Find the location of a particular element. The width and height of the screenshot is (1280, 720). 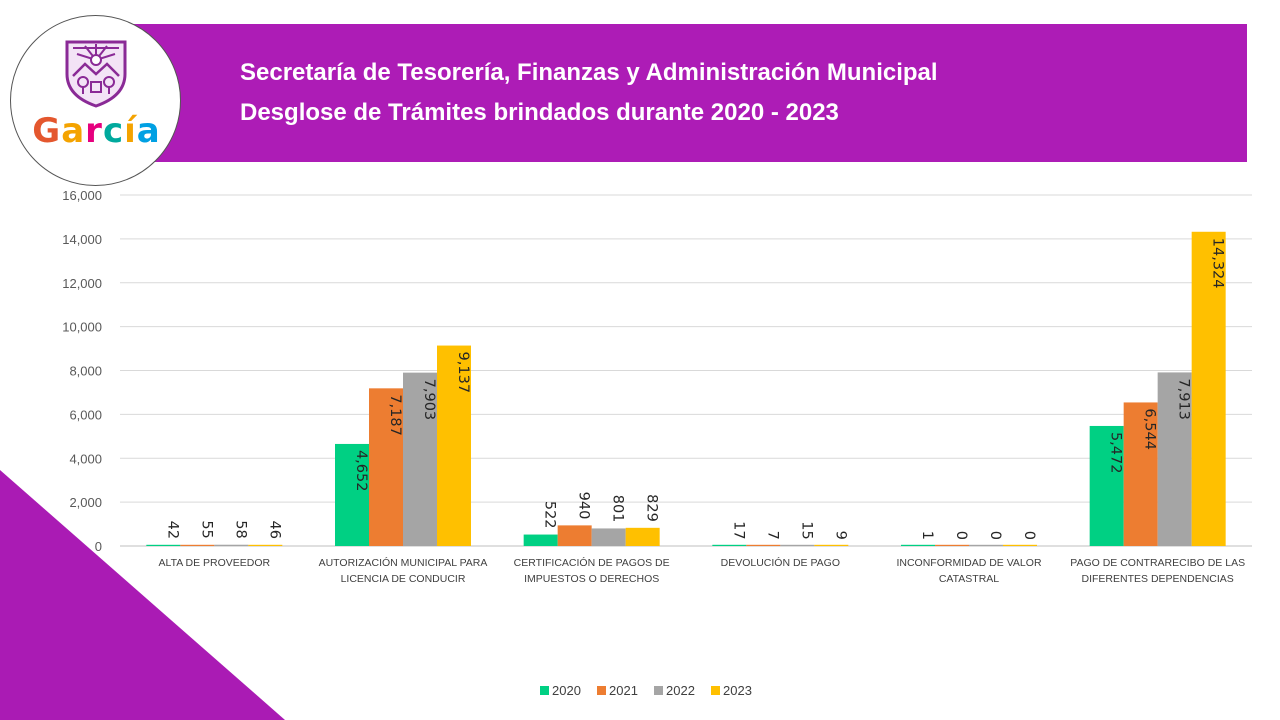

category-label: ALTA DE PROVEEDOR is located at coordinates (215, 563).